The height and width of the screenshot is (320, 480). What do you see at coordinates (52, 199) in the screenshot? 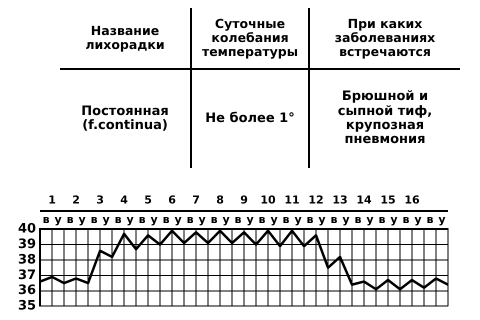
I see `x-tick-label: 1` at bounding box center [52, 199].